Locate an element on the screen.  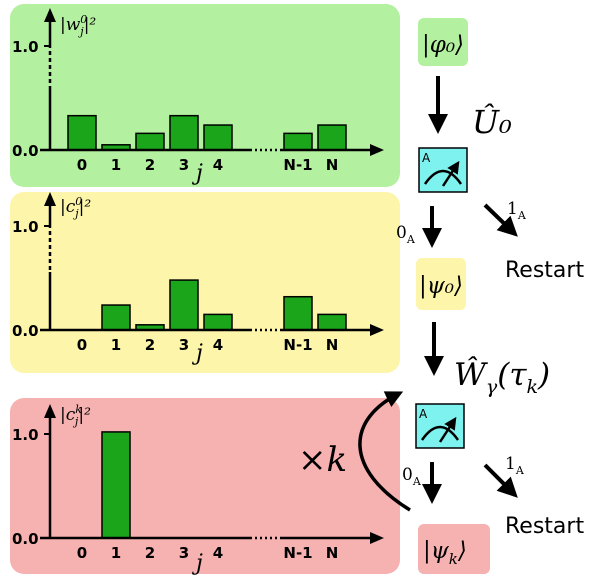
xtick-label-c0-2: 2 is located at coordinates (150, 345).